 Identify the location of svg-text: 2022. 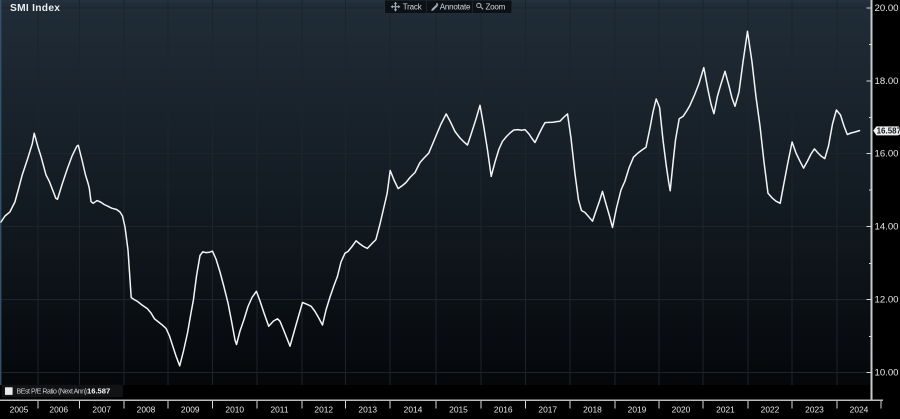
(770, 410).